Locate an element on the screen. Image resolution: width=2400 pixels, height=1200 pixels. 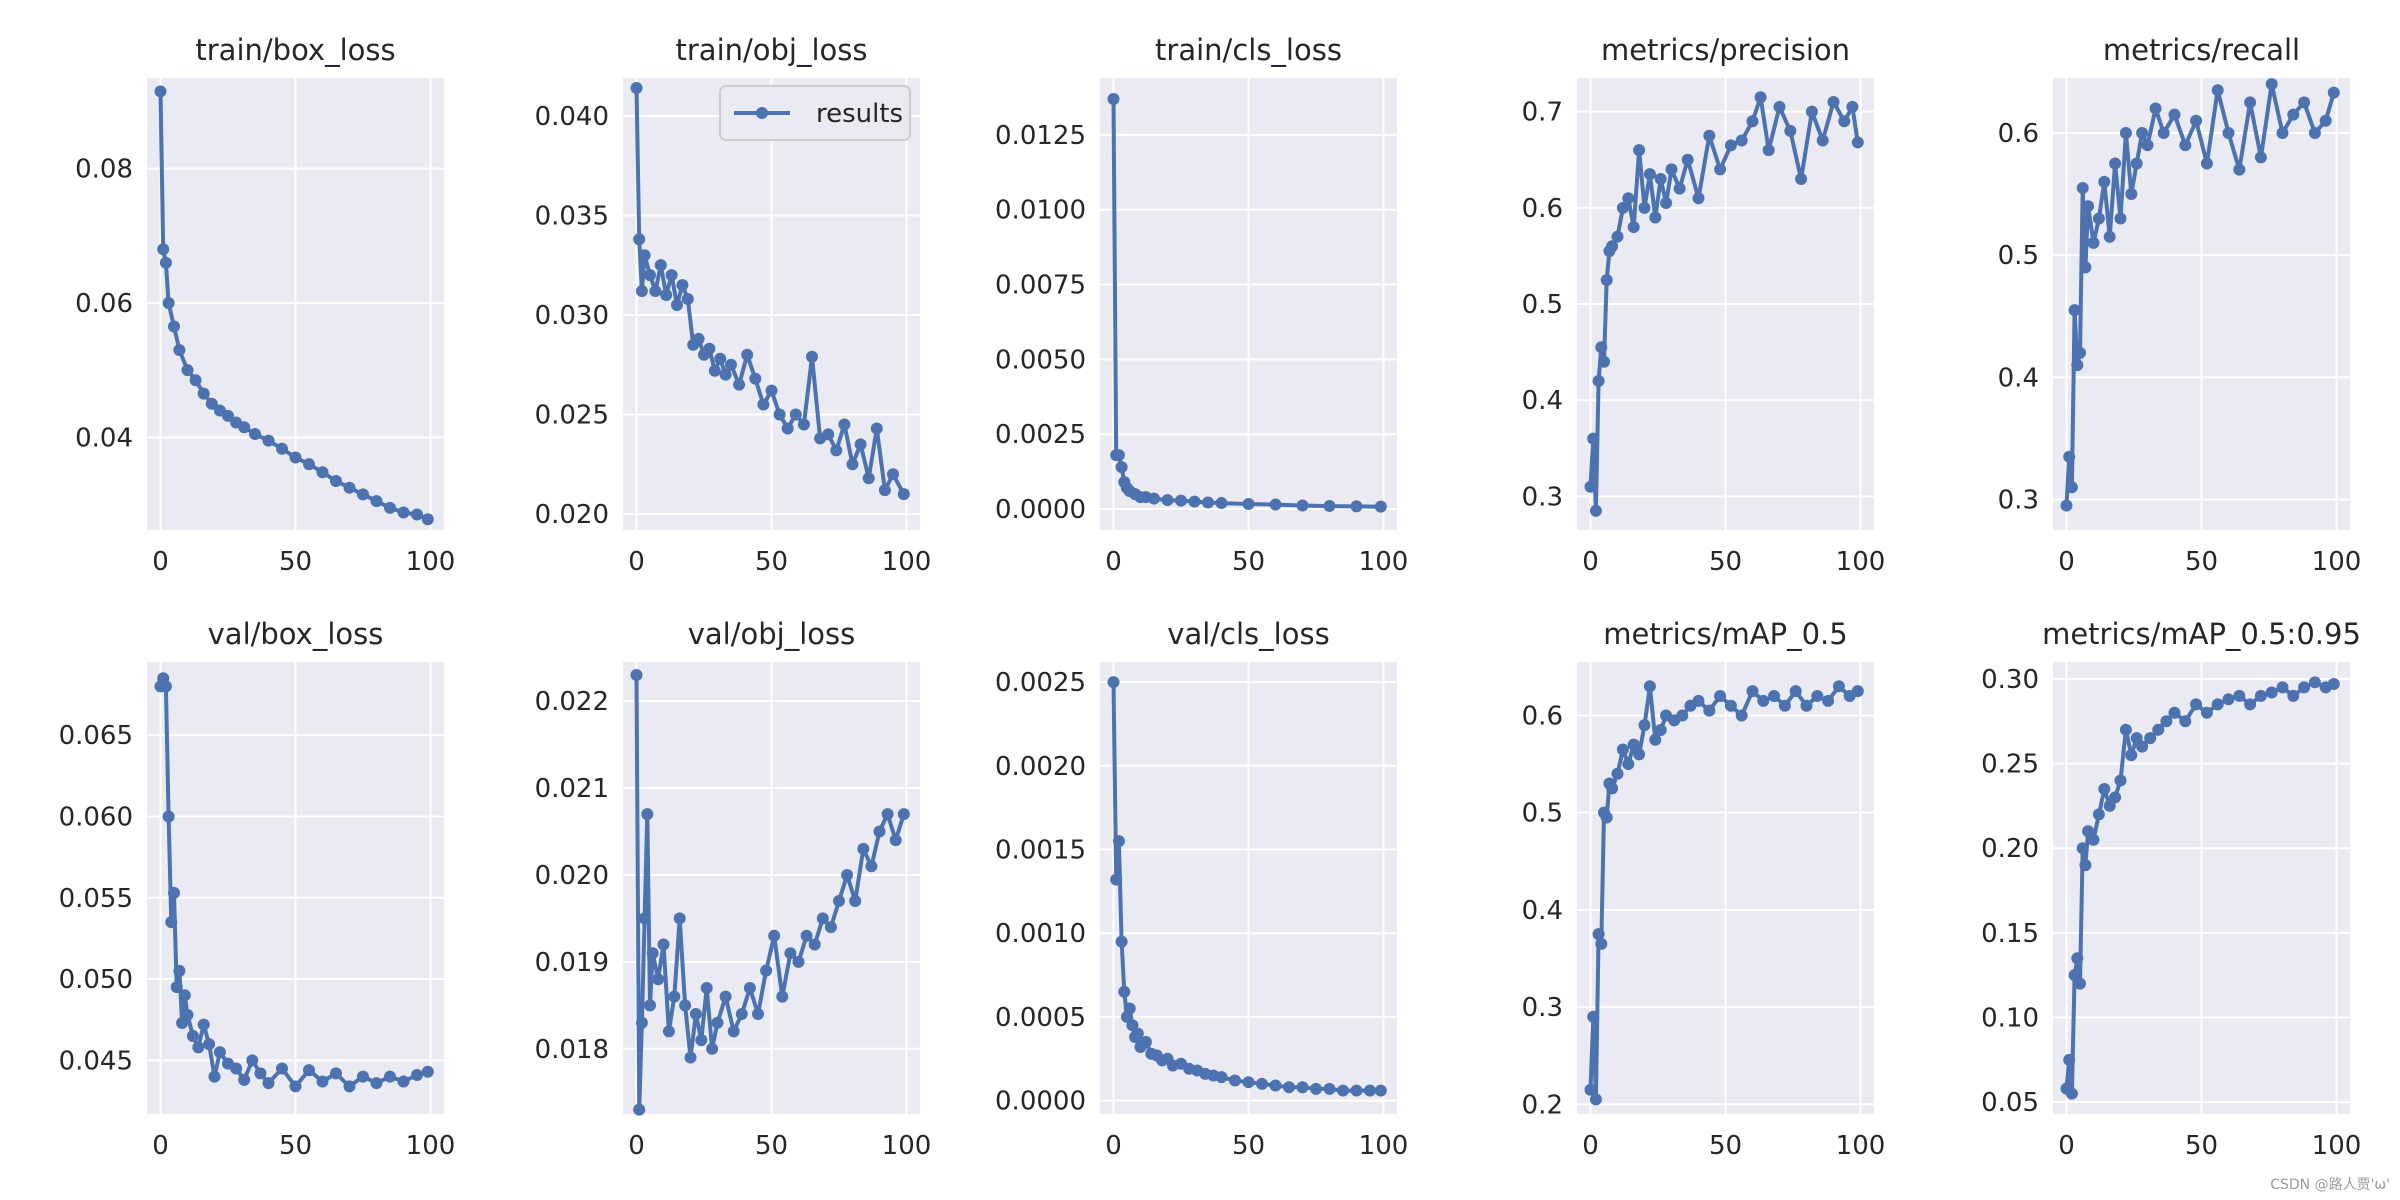
y-tick-label: 0.0125 is located at coordinates (1040, 136).